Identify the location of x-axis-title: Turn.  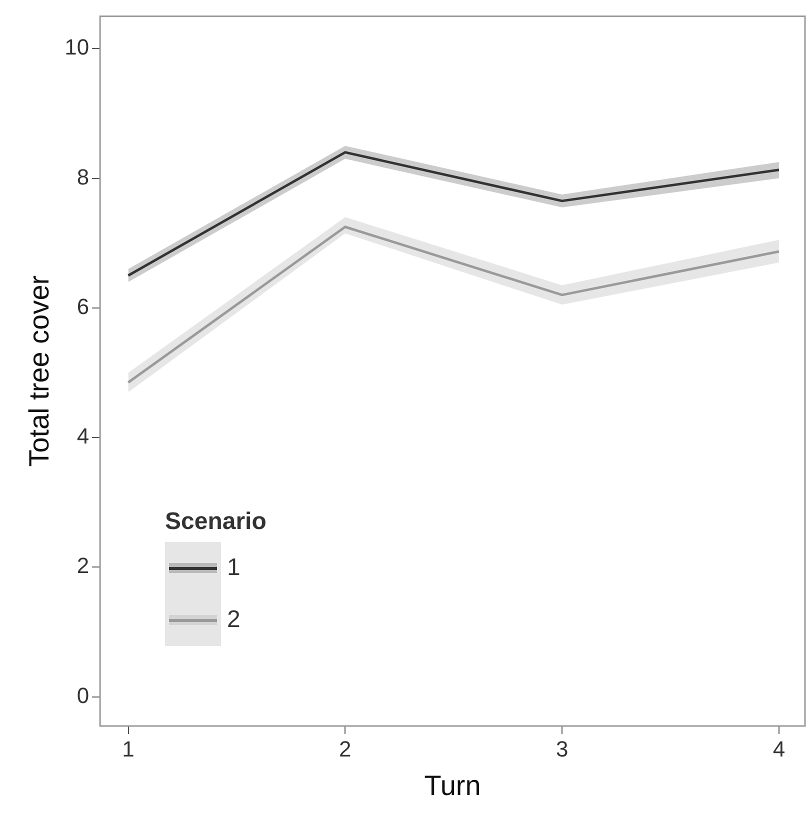
(452, 785).